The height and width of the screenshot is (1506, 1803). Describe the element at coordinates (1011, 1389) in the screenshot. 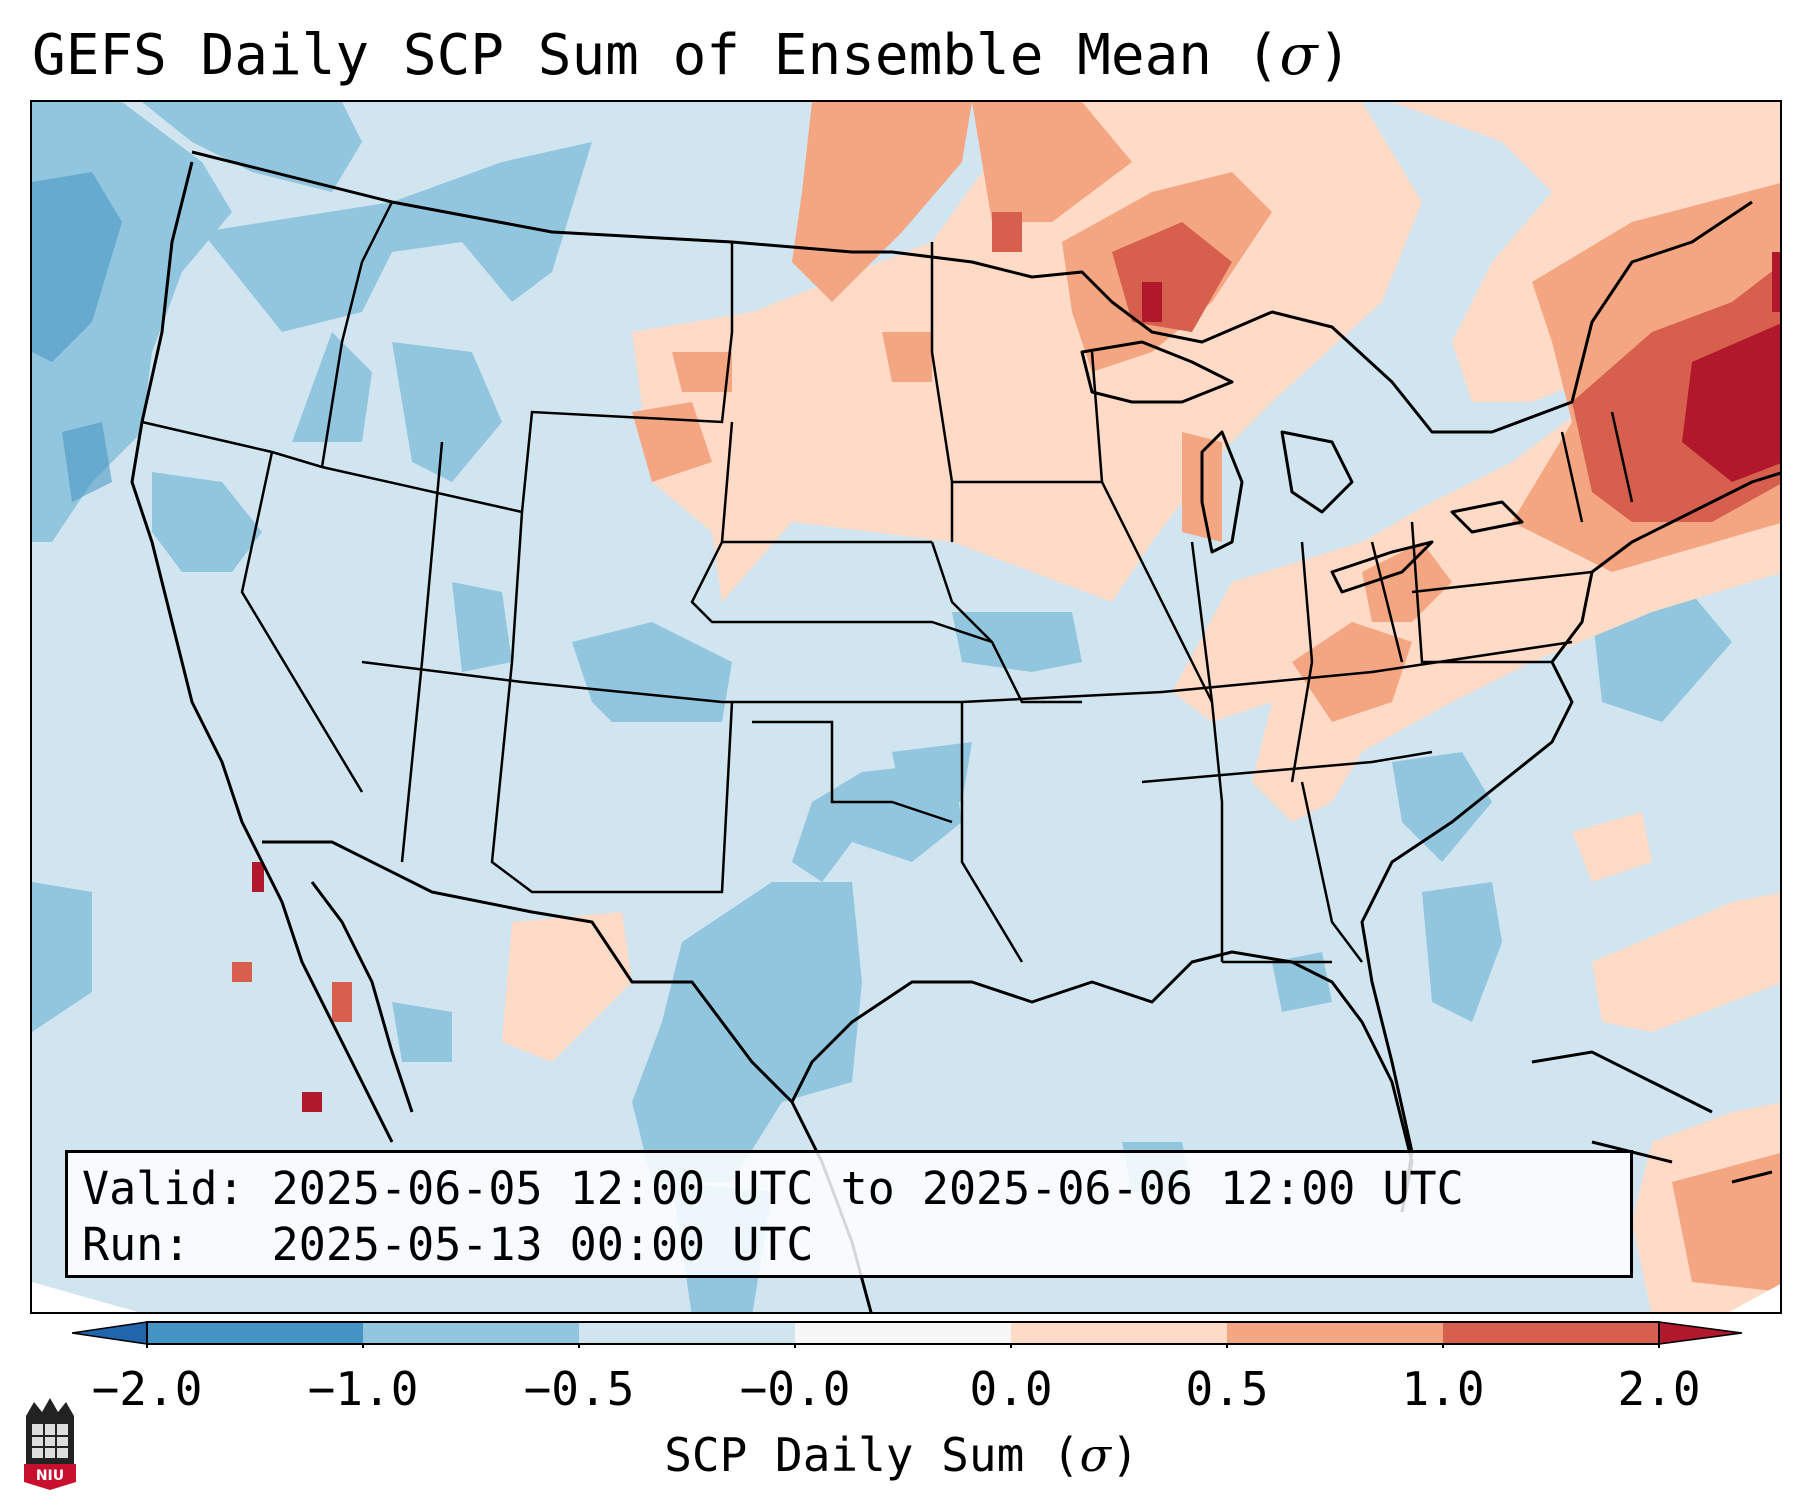

I see `colorbar-tick-label: 0.0` at that location.